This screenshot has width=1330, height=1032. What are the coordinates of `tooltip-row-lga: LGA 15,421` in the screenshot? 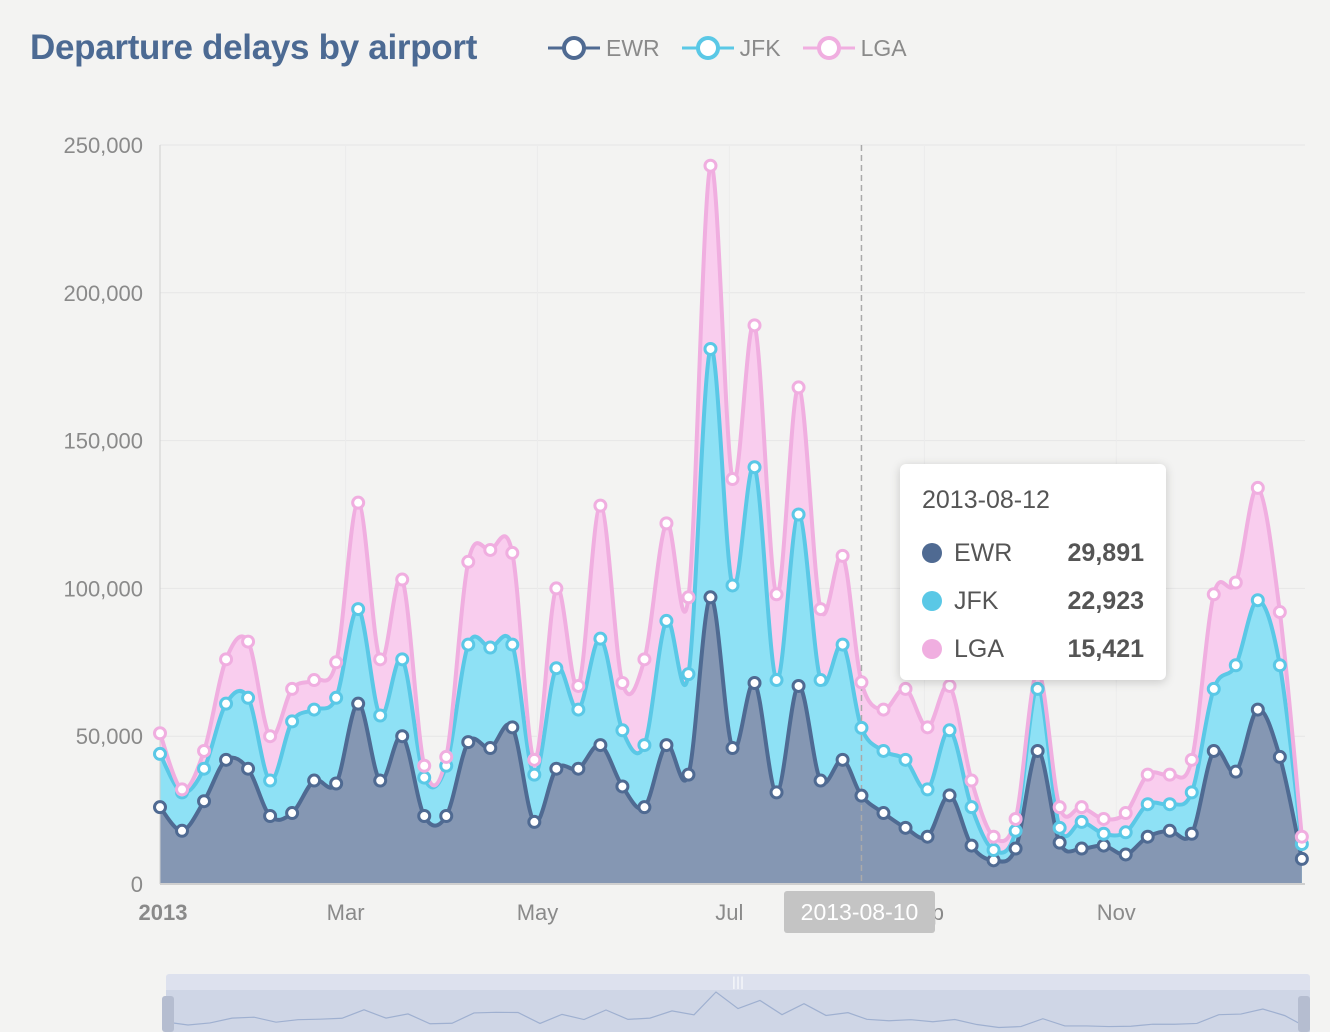 It's located at (1033, 649).